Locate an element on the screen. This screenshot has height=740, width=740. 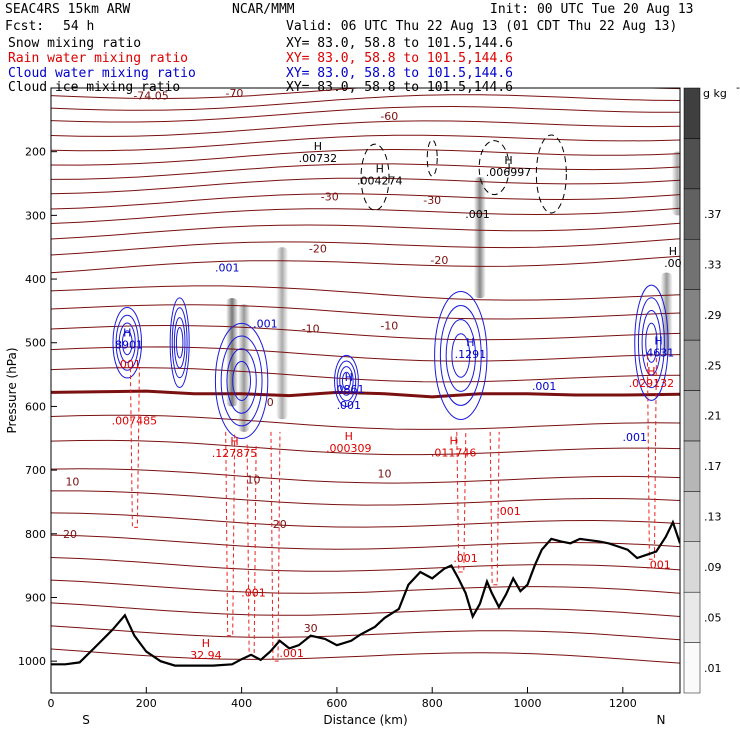
y-axis-label: Pressure (hPa) is located at coordinates (12, 390).